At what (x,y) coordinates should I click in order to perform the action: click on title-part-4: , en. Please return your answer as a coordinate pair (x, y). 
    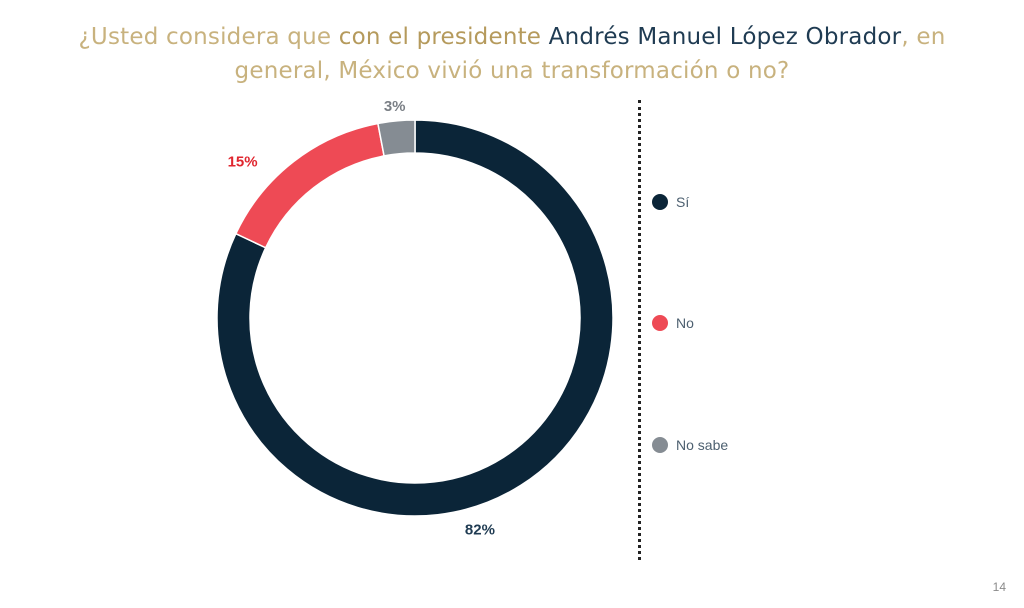
    Looking at the image, I should click on (923, 37).